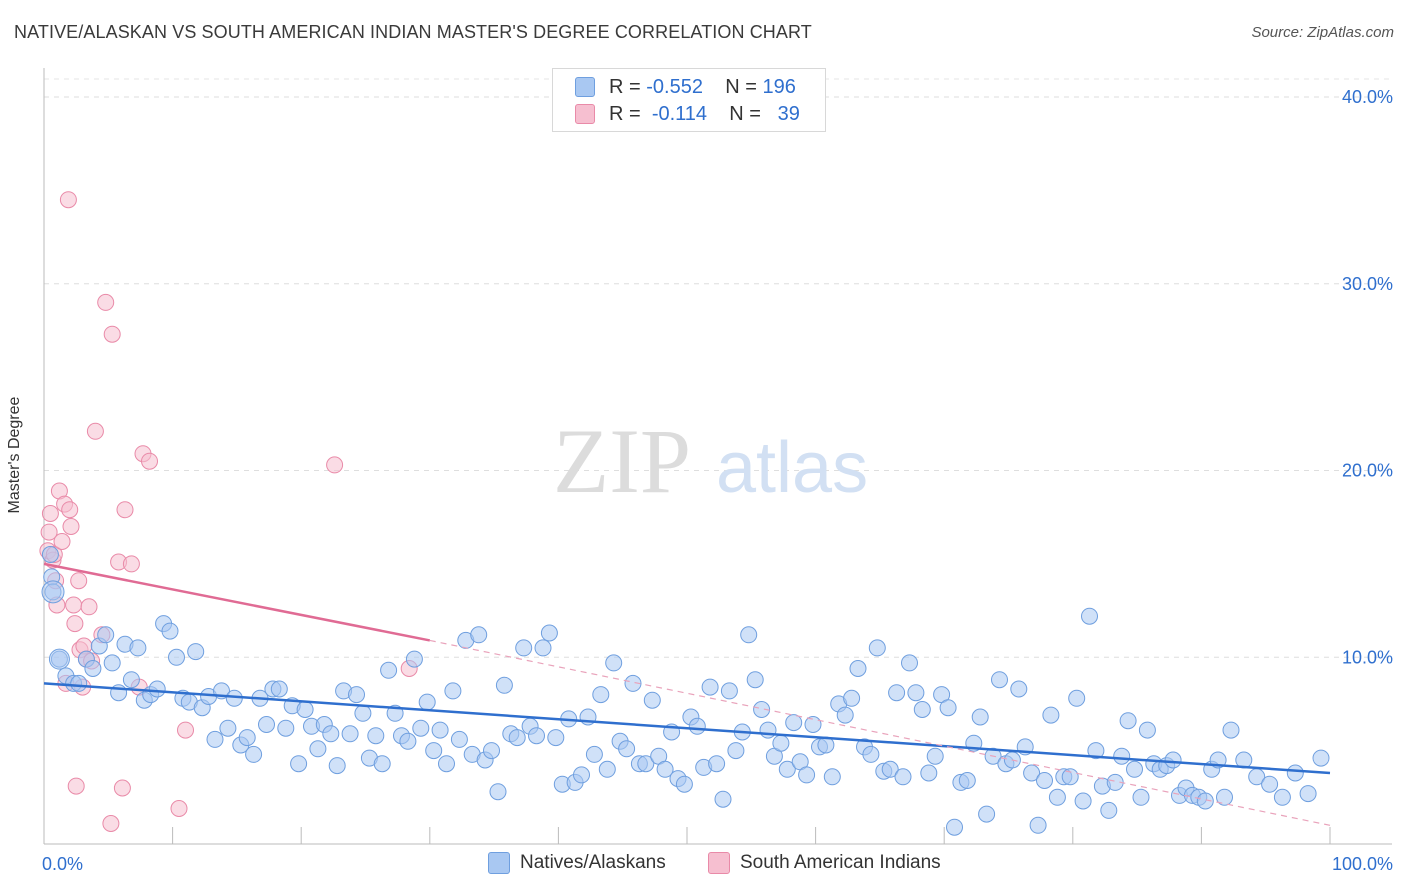  Describe the element at coordinates (62, 864) in the screenshot. I see `x-tick-label: 0.0%` at that location.